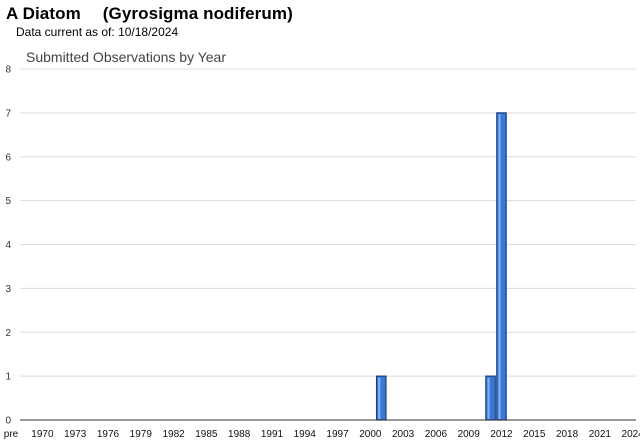 The width and height of the screenshot is (640, 442). I want to click on data-current-label: Data current as of:, so click(65, 32).